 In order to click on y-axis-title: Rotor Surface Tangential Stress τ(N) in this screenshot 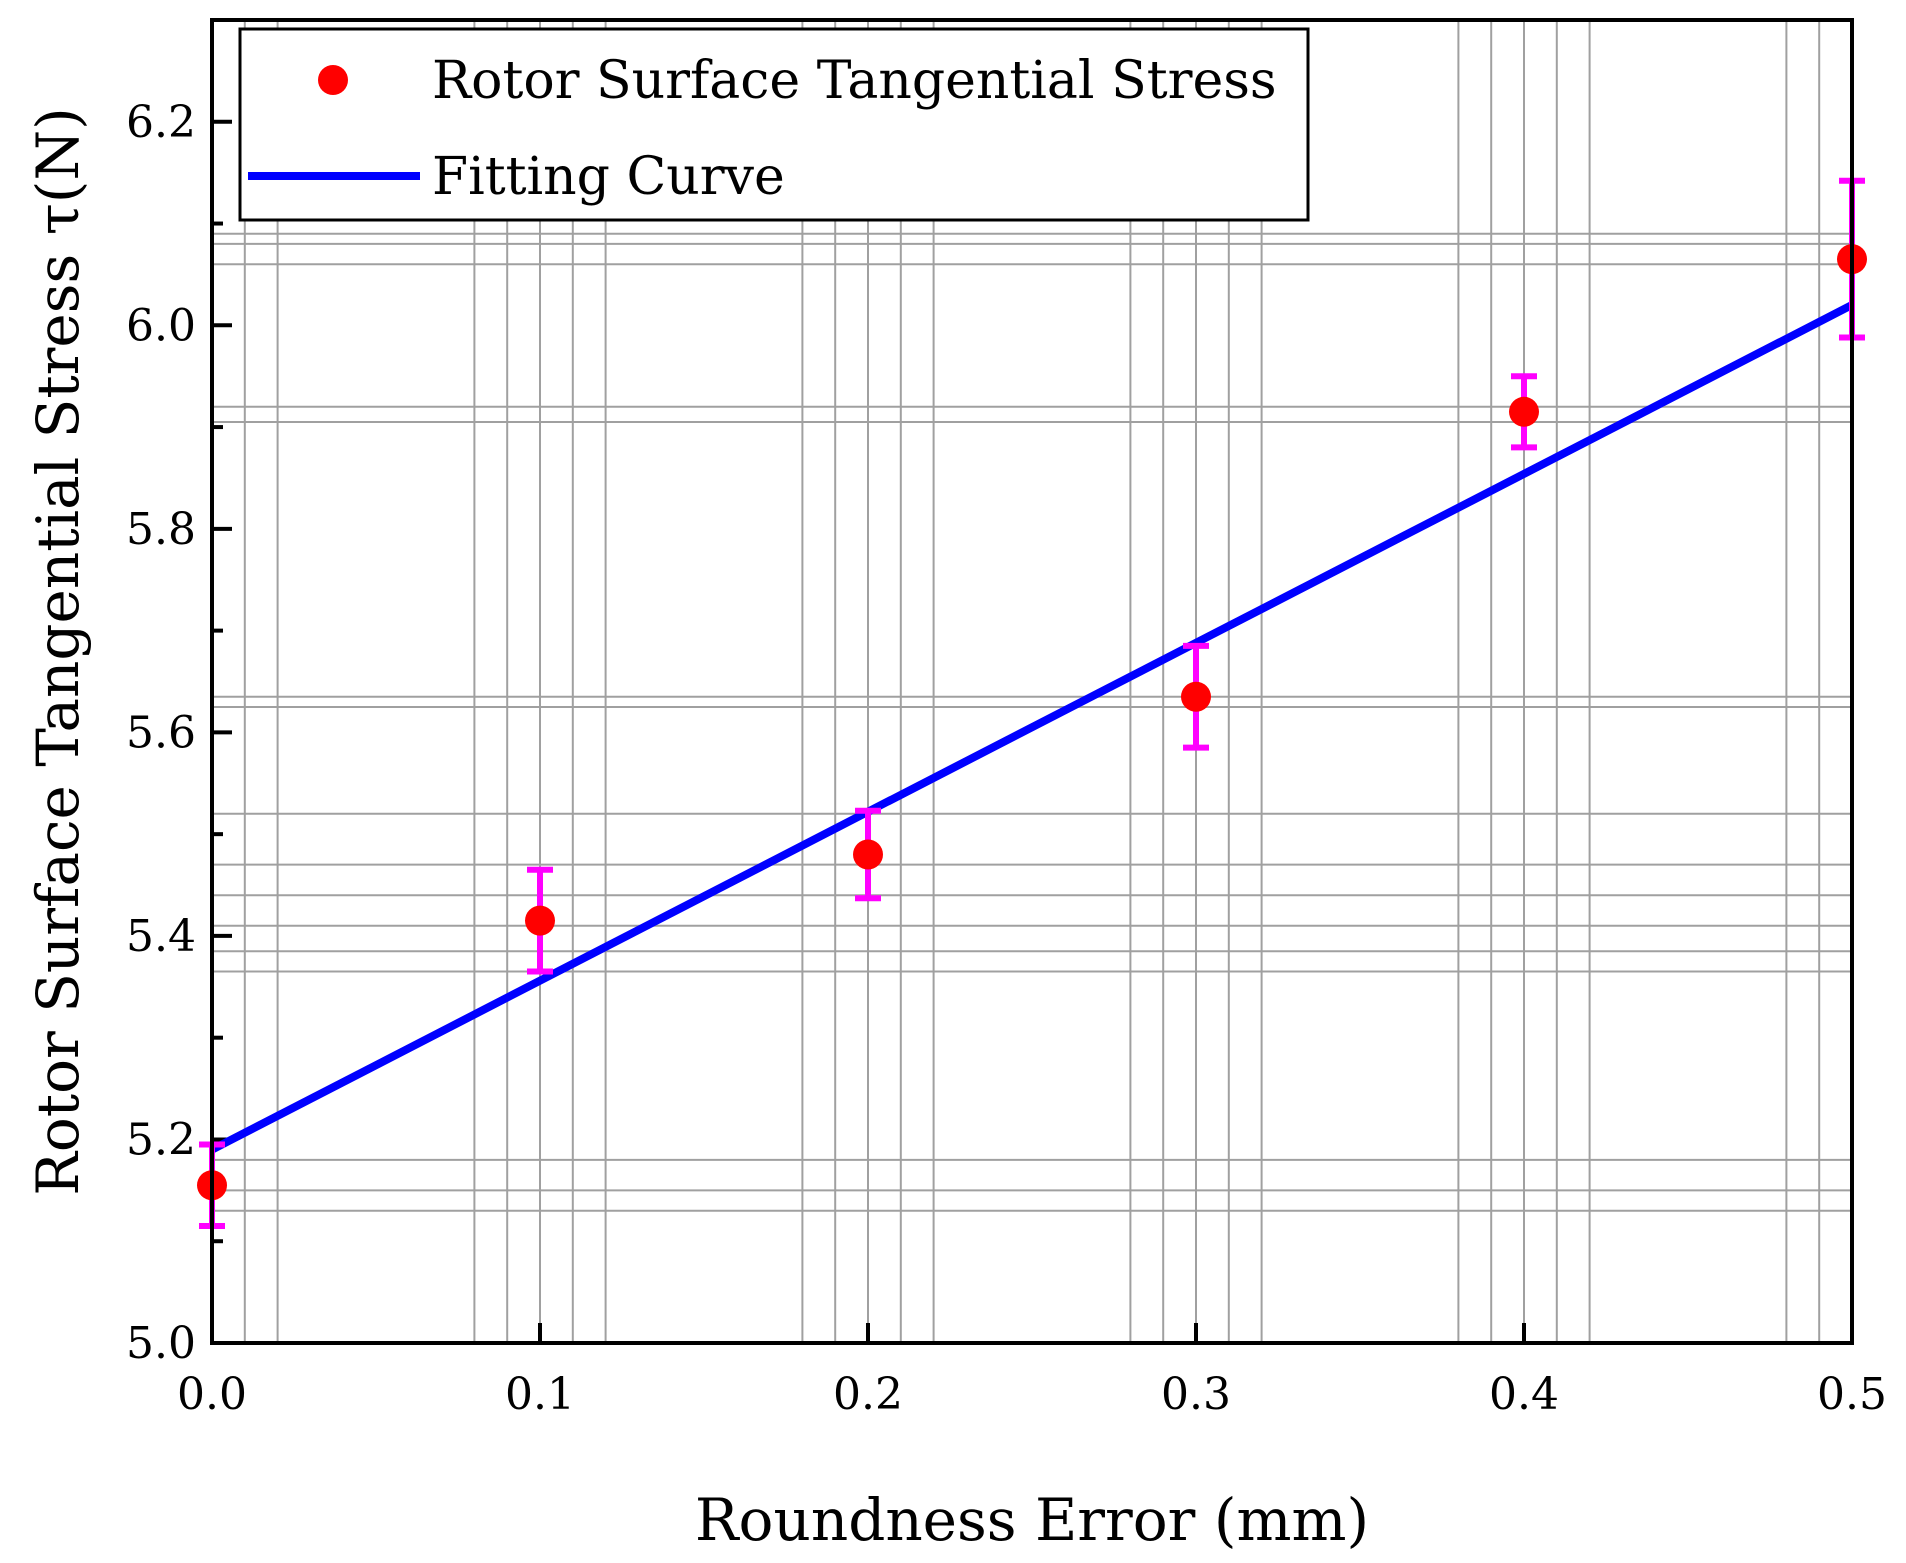, I will do `click(58, 651)`.